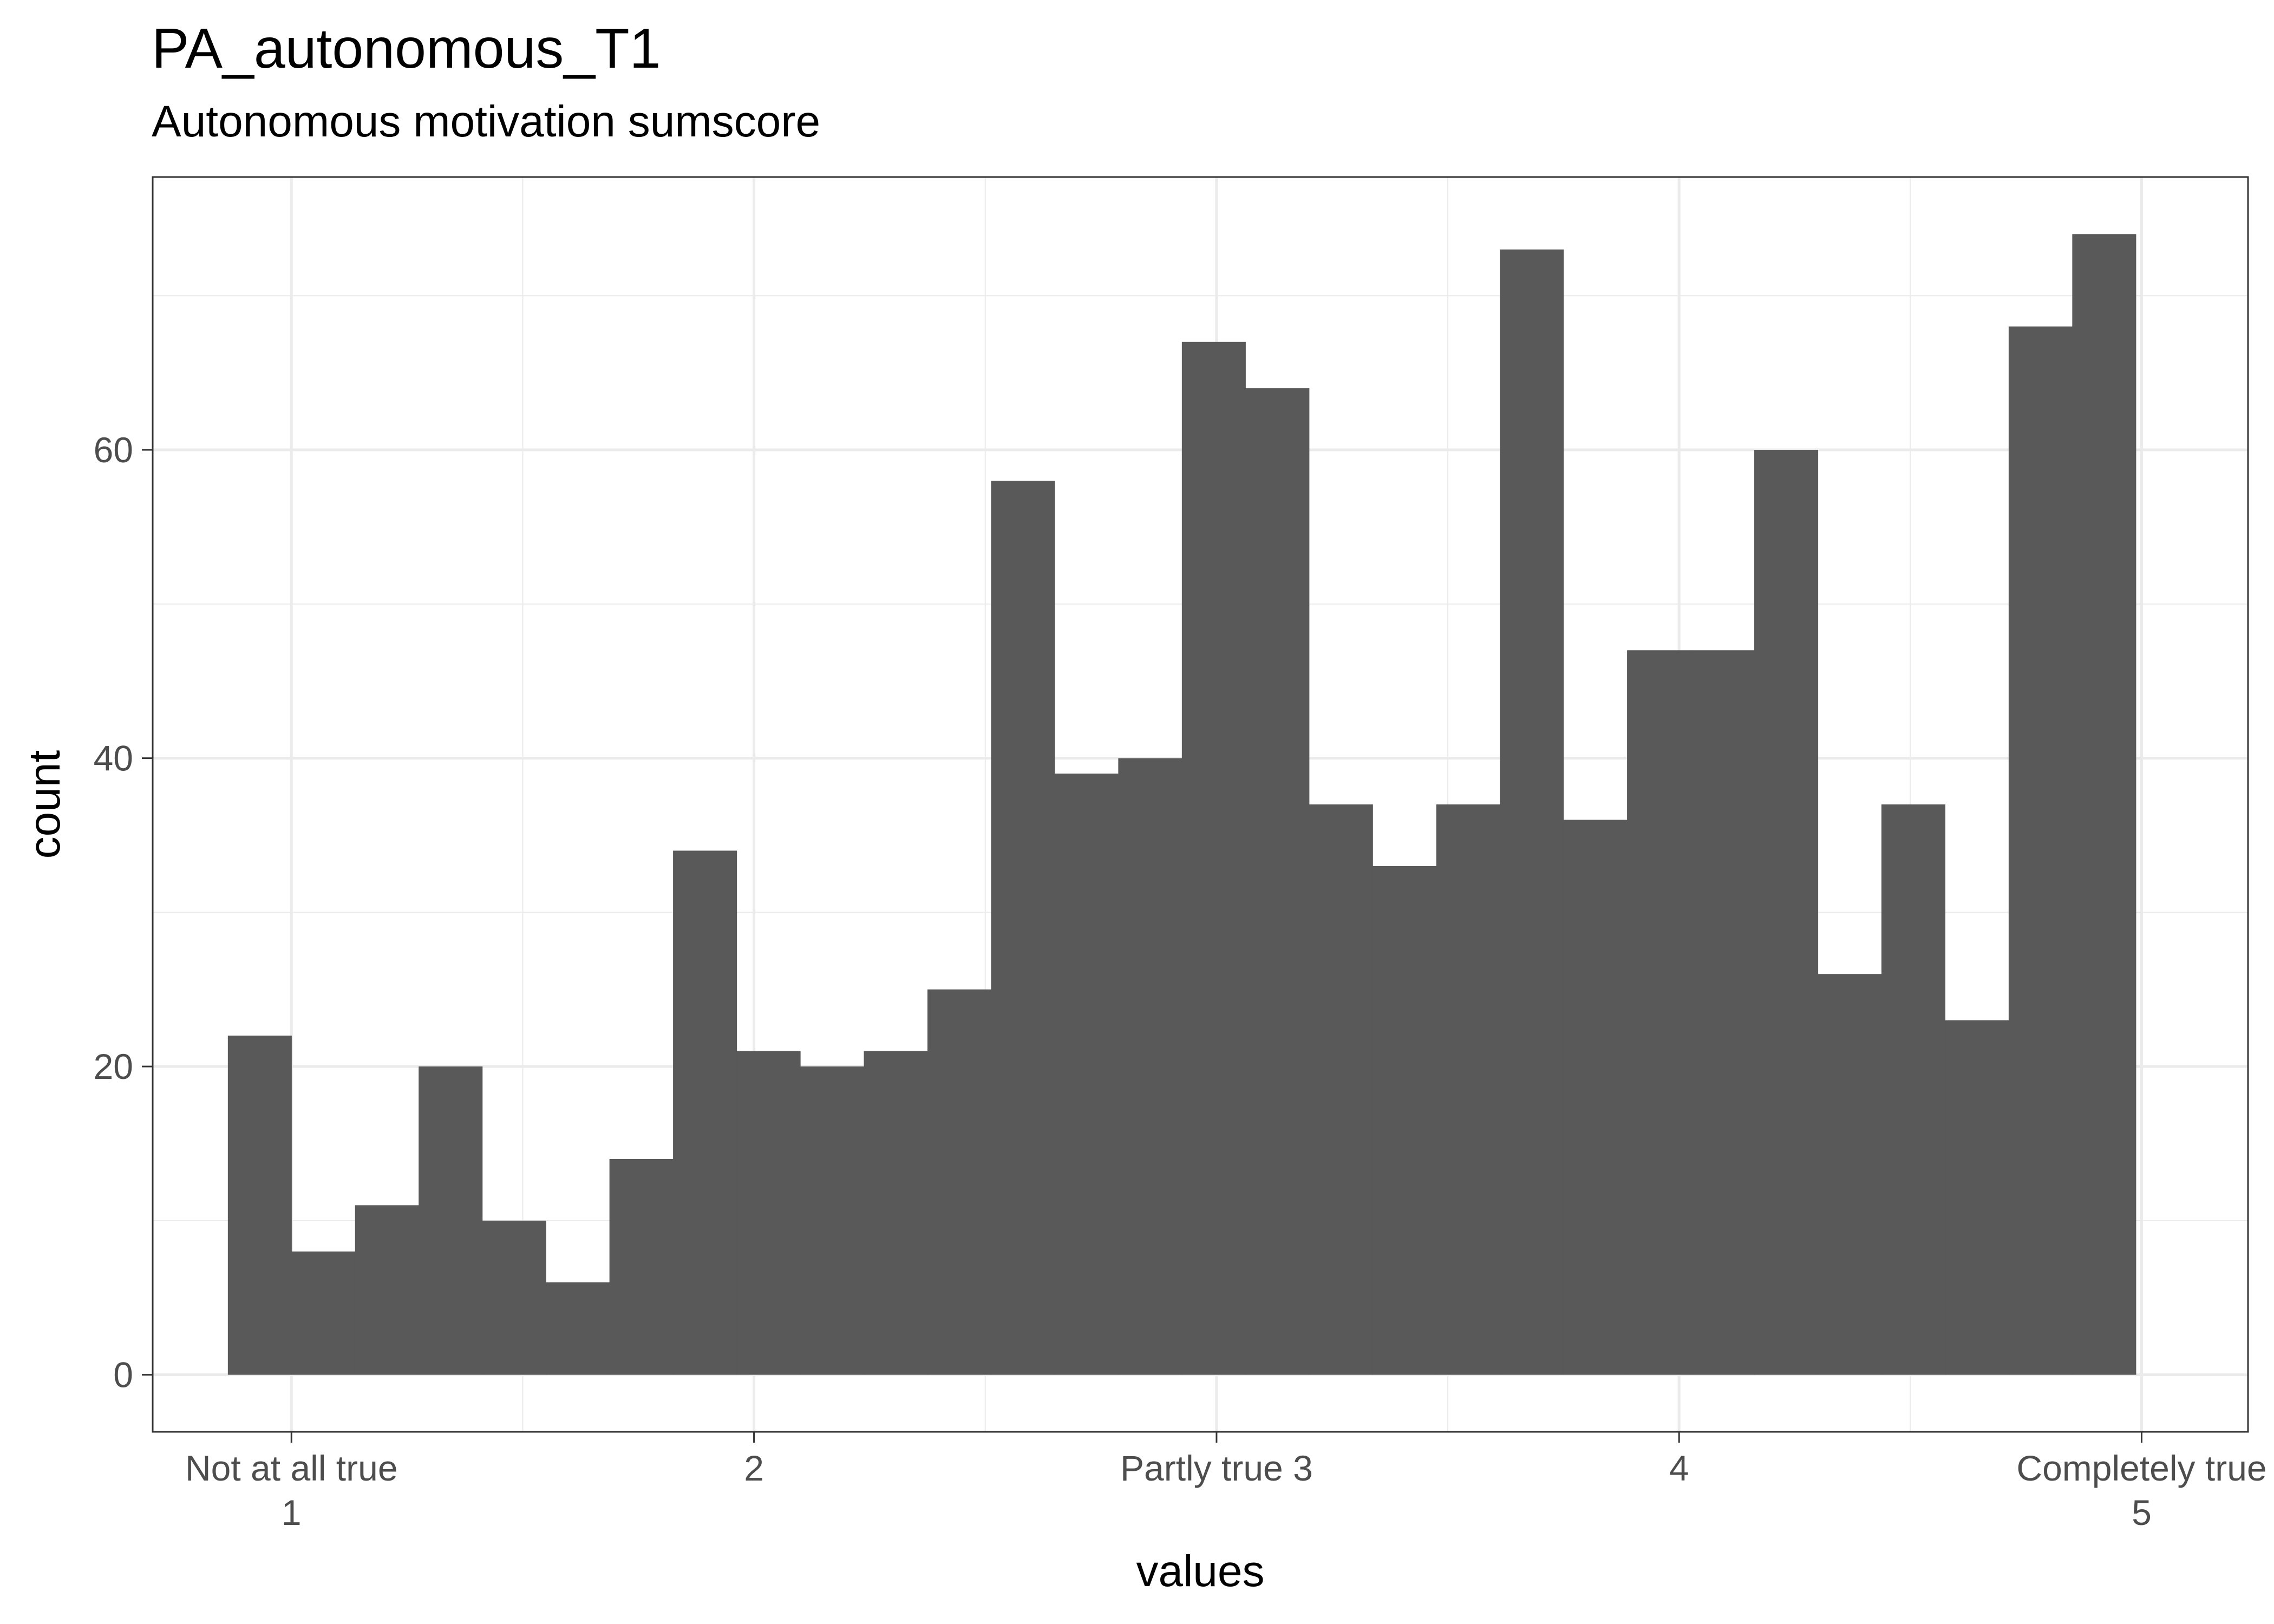 This screenshot has height=1624, width=2274. I want to click on y-tick-label: 20, so click(114, 1066).